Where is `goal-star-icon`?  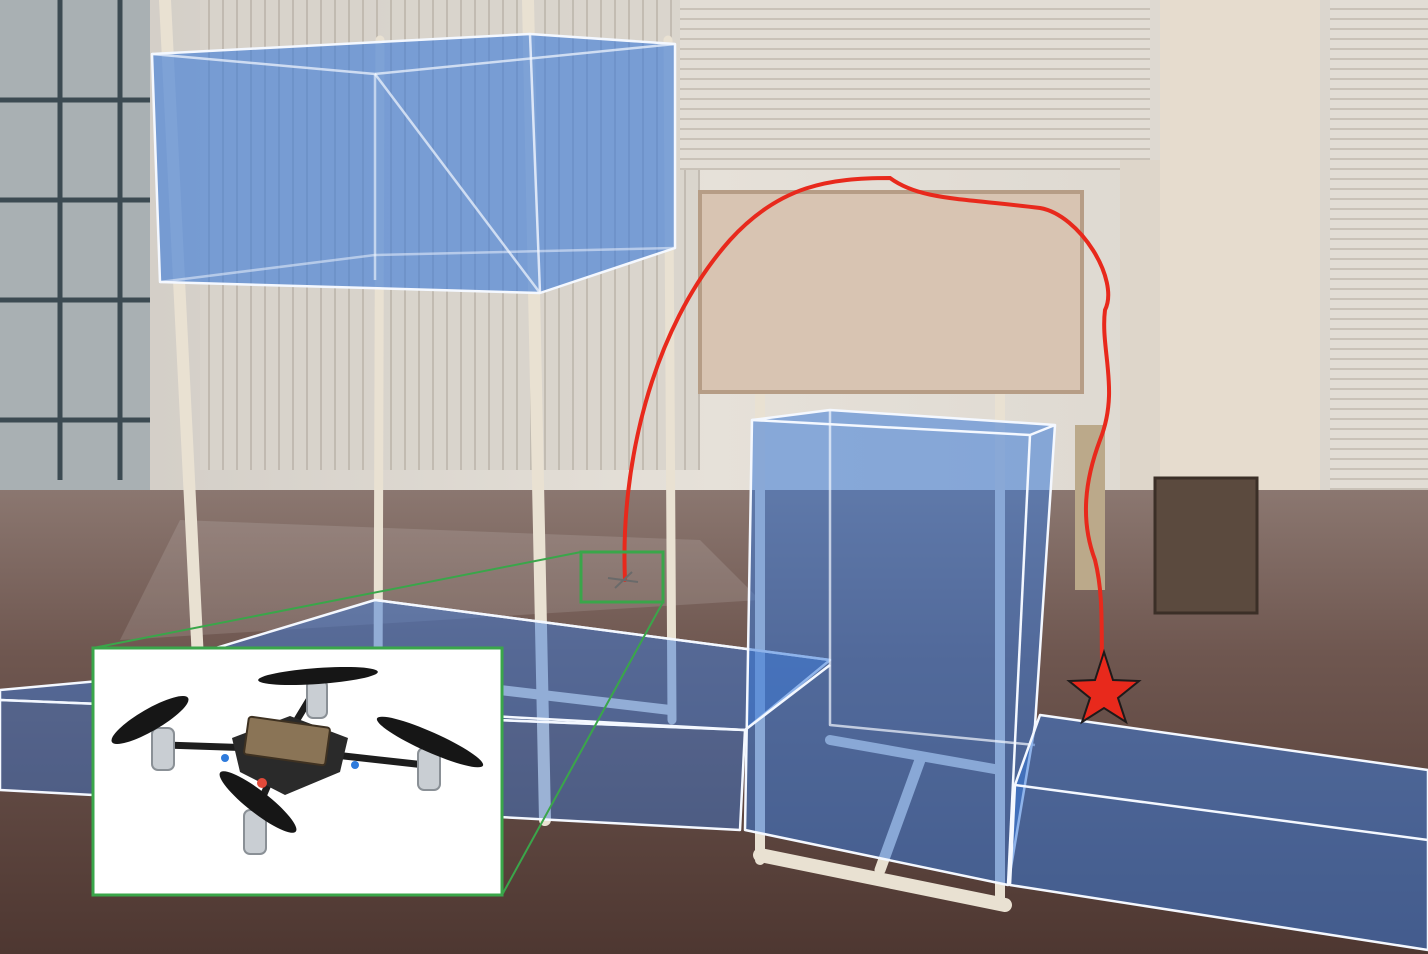 goal-star-icon is located at coordinates (1104, 686).